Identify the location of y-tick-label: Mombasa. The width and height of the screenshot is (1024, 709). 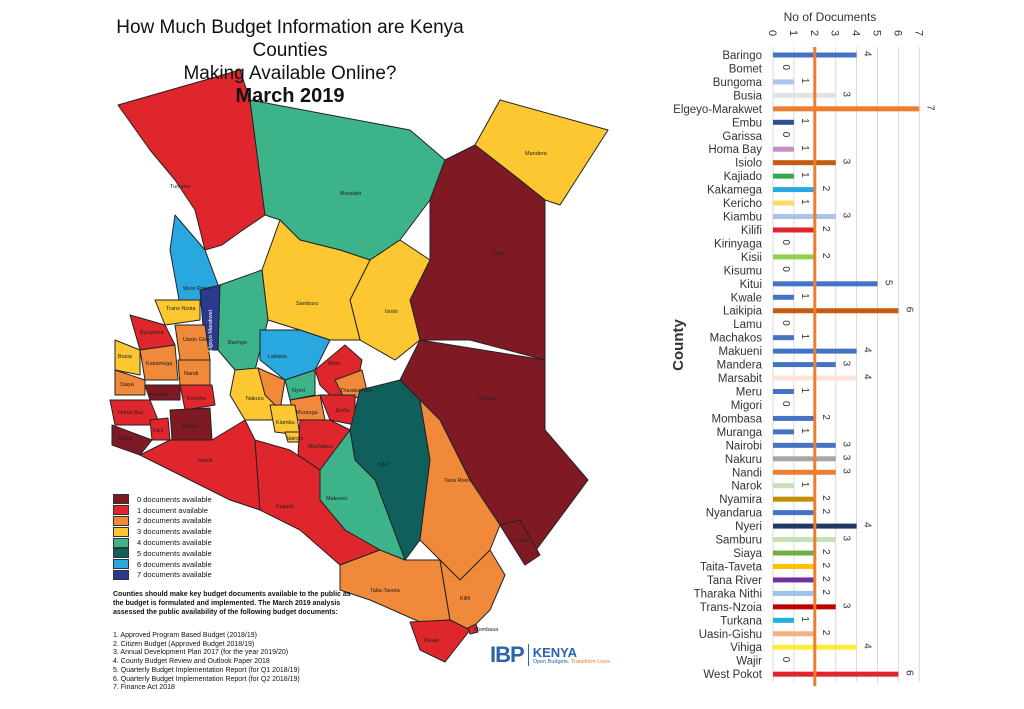
(737, 419).